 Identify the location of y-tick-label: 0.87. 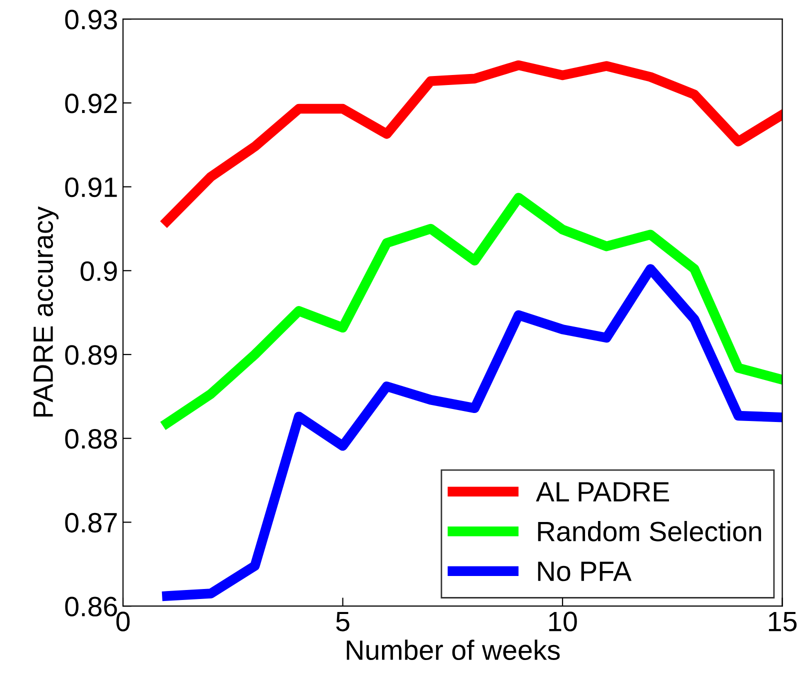
(91, 522).